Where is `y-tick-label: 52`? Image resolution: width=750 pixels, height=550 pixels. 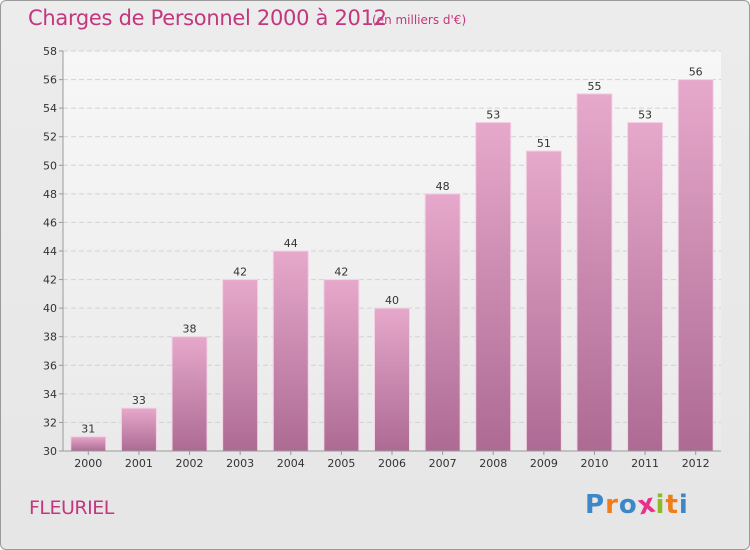 y-tick-label: 52 is located at coordinates (50, 137).